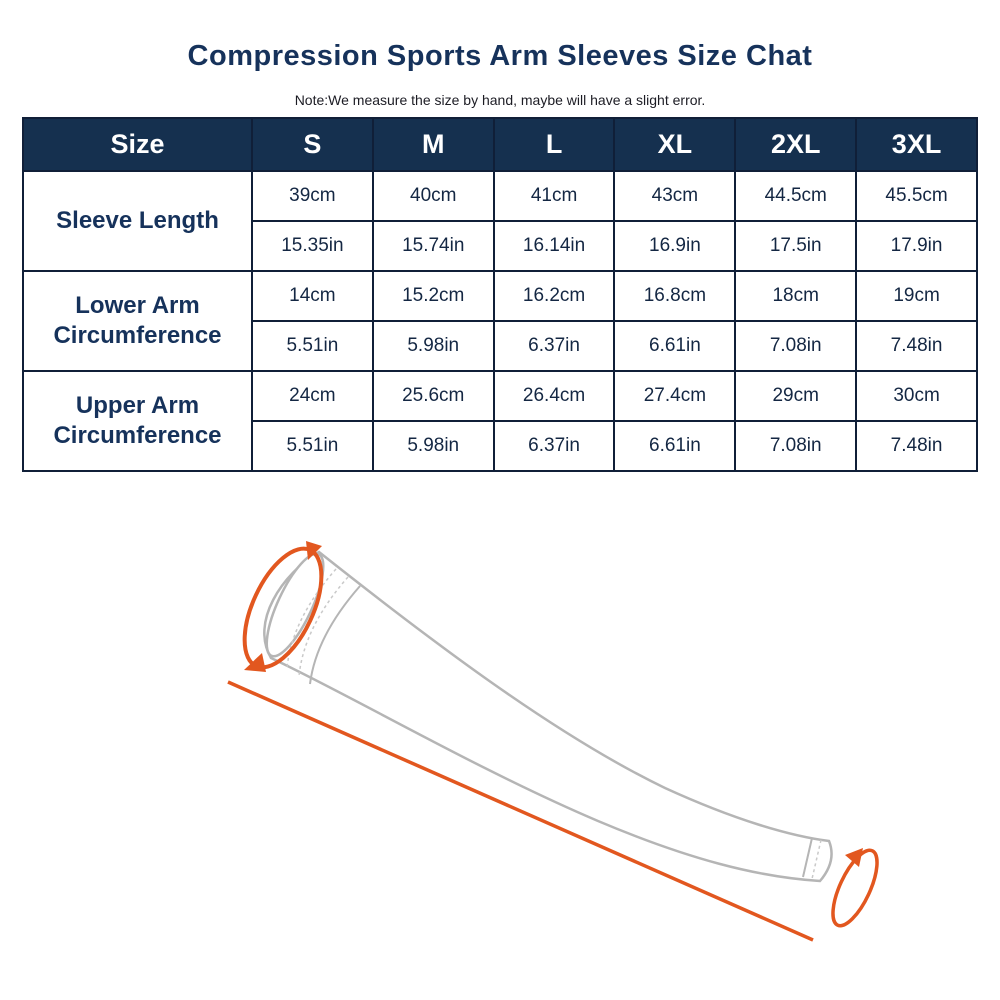  I want to click on header-xl: XL, so click(675, 144).